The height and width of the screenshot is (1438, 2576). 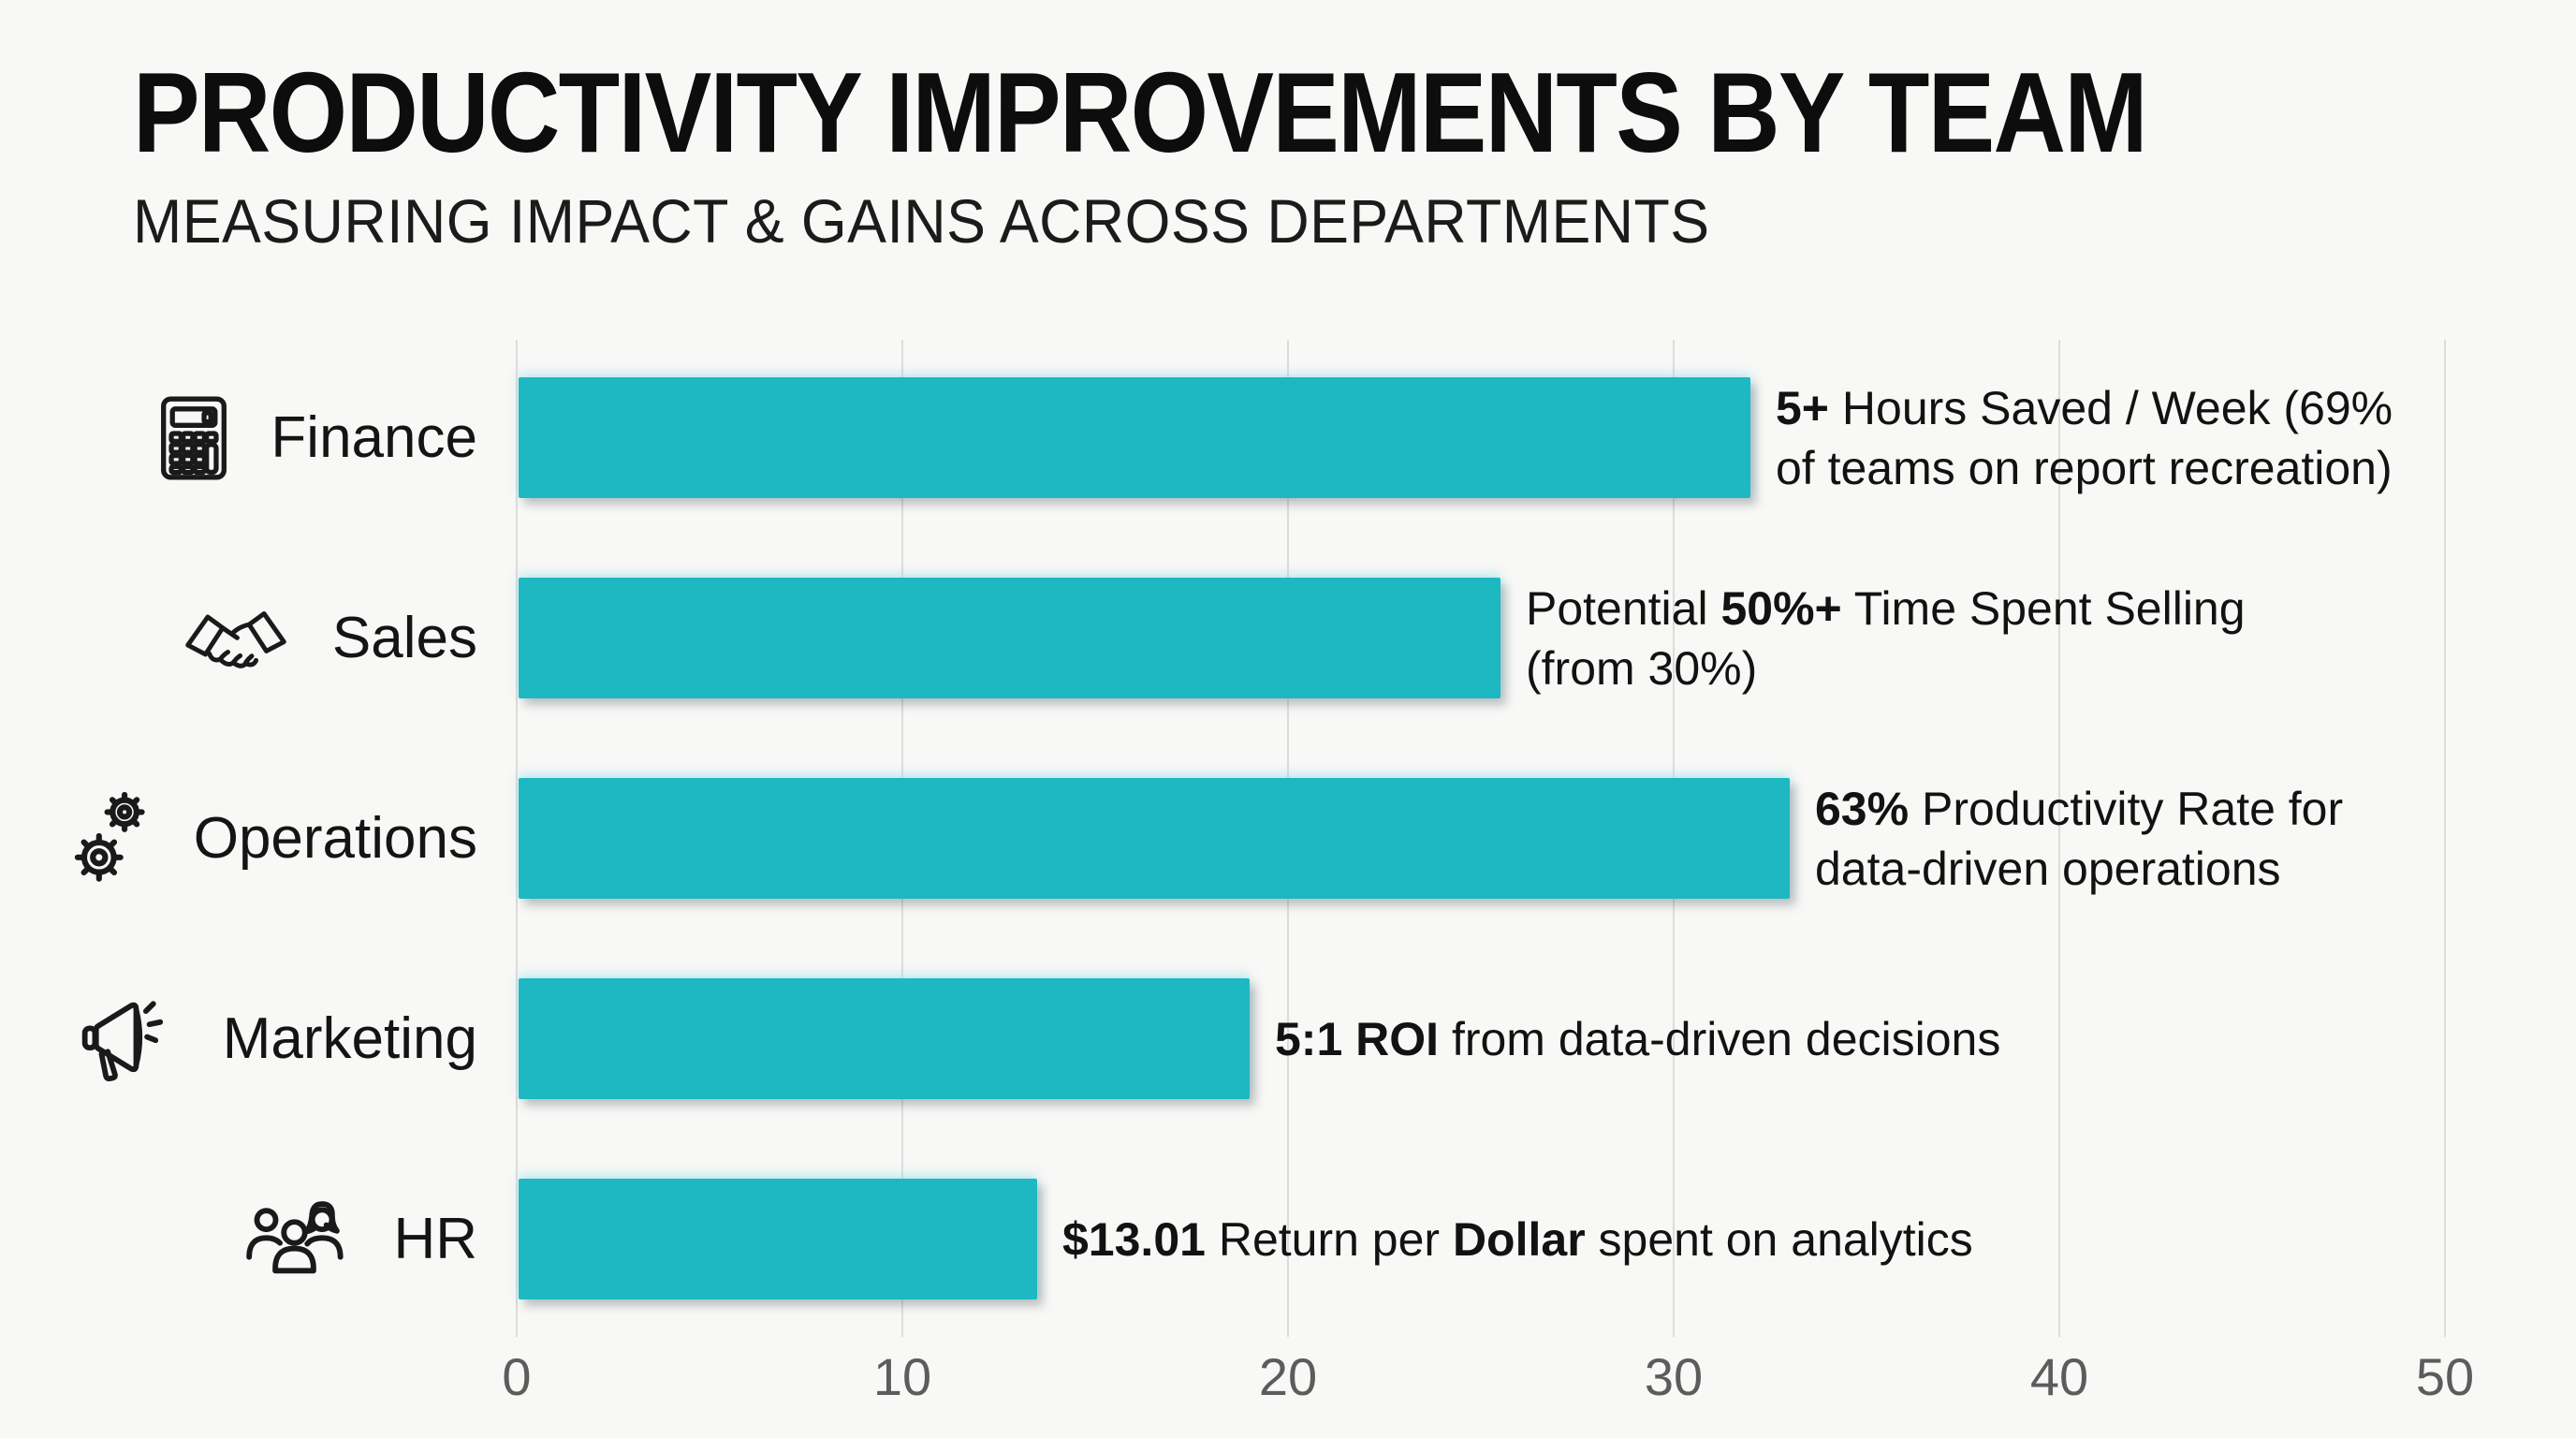 What do you see at coordinates (2445, 1376) in the screenshot?
I see `x-tick-label: 50` at bounding box center [2445, 1376].